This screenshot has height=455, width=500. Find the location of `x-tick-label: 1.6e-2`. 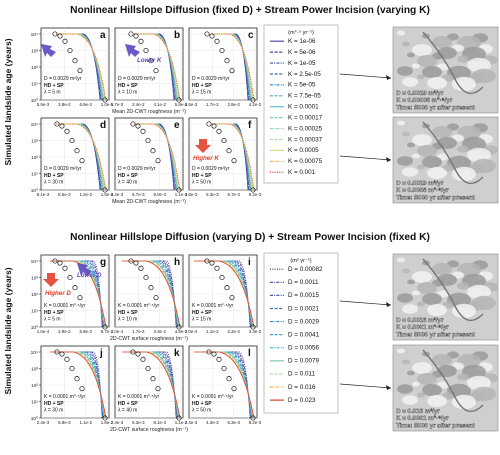

x-tick-label: 1.6e-2 is located at coordinates (107, 422).